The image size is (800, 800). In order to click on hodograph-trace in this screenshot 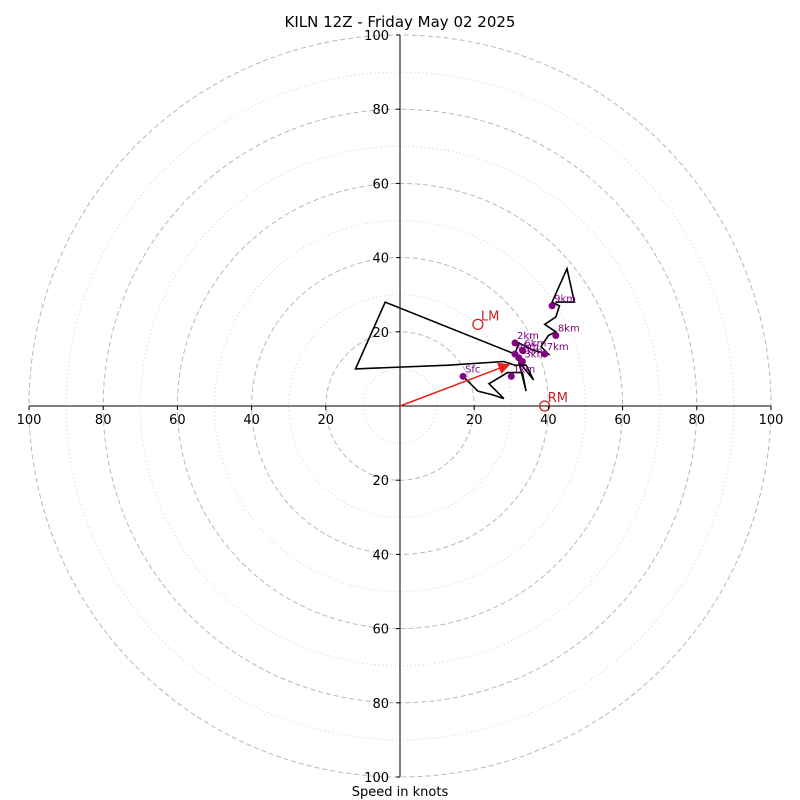, I will do `click(465, 333)`.